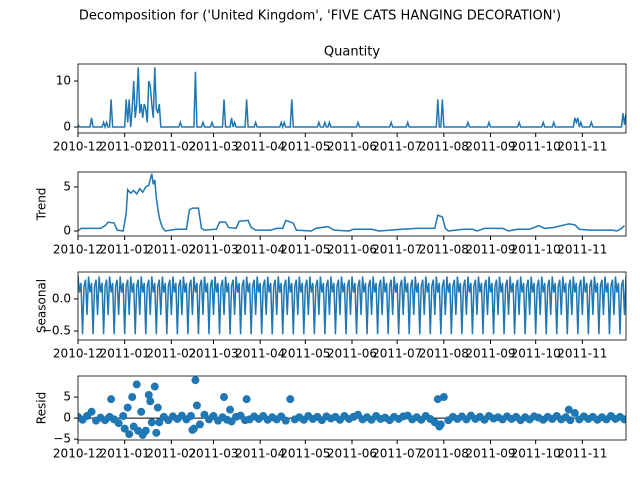 The height and width of the screenshot is (480, 640). Describe the element at coordinates (56, 331) in the screenshot. I see `y-tick-label: −0.5` at that location.